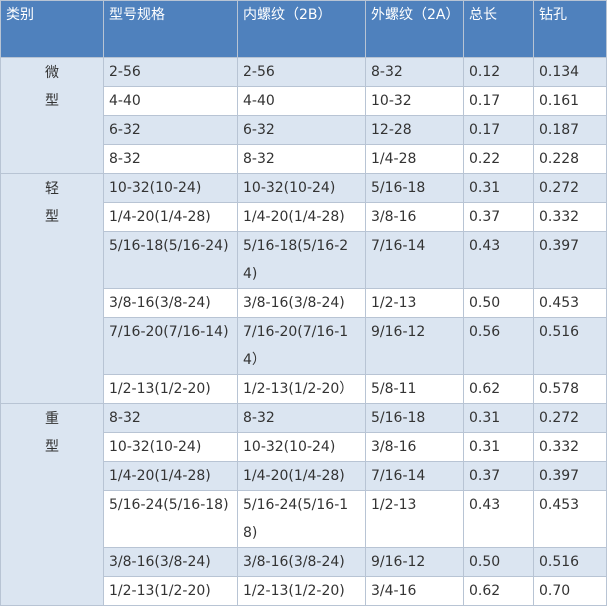  What do you see at coordinates (498, 72) in the screenshot?
I see `table-cell: 0.12` at bounding box center [498, 72].